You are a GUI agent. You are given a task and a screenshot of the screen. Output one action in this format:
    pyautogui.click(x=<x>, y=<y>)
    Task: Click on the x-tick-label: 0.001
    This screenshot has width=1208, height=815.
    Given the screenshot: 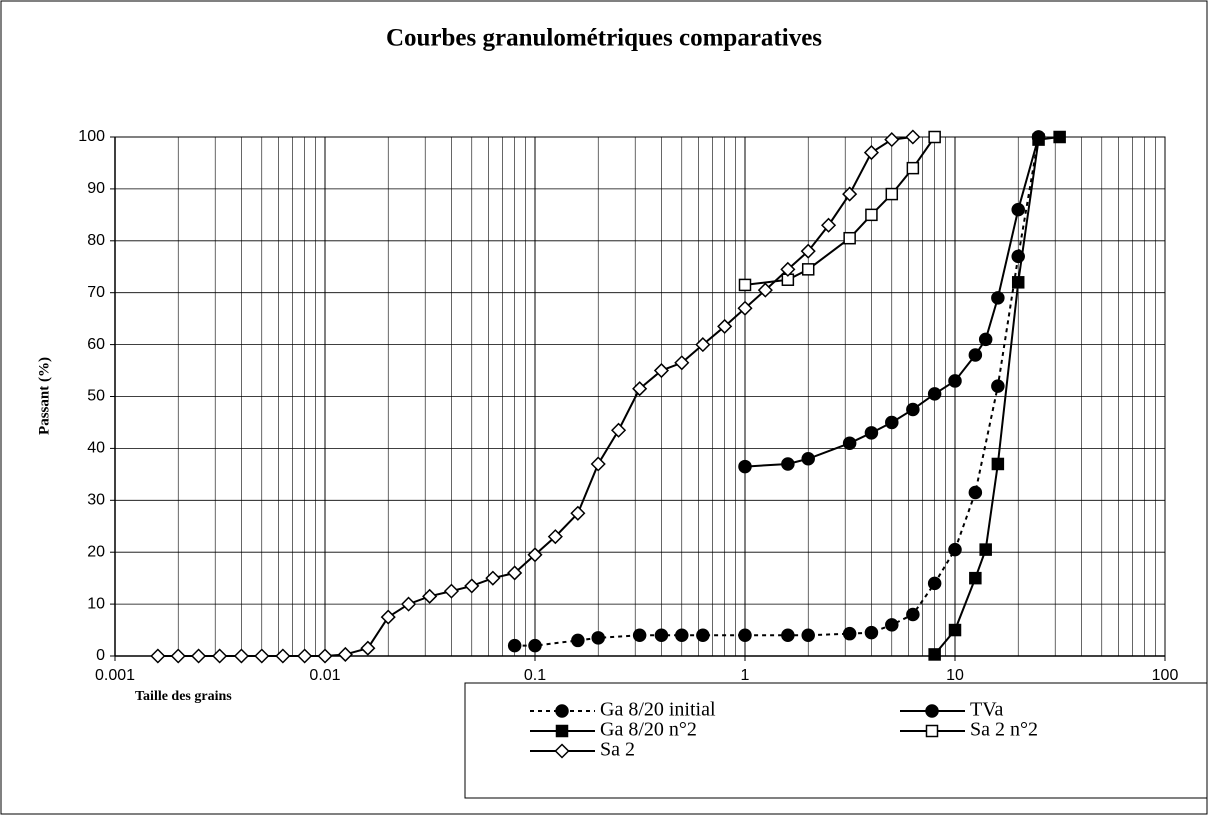 What is the action you would take?
    pyautogui.click(x=115, y=675)
    